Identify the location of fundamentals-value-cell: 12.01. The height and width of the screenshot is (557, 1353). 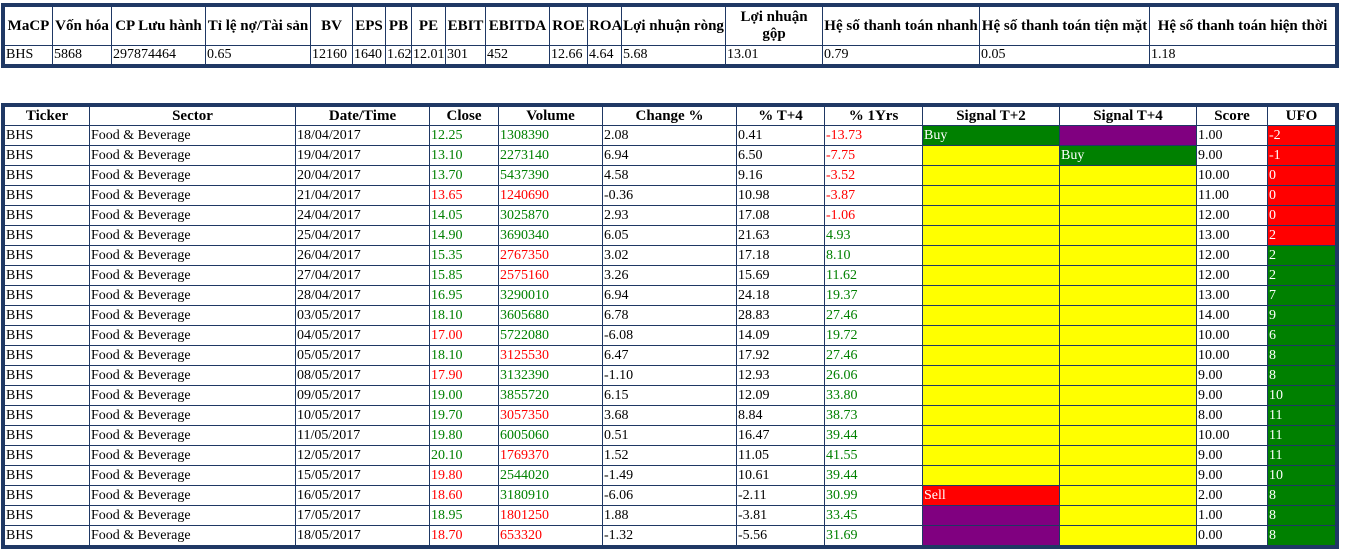
(428, 55).